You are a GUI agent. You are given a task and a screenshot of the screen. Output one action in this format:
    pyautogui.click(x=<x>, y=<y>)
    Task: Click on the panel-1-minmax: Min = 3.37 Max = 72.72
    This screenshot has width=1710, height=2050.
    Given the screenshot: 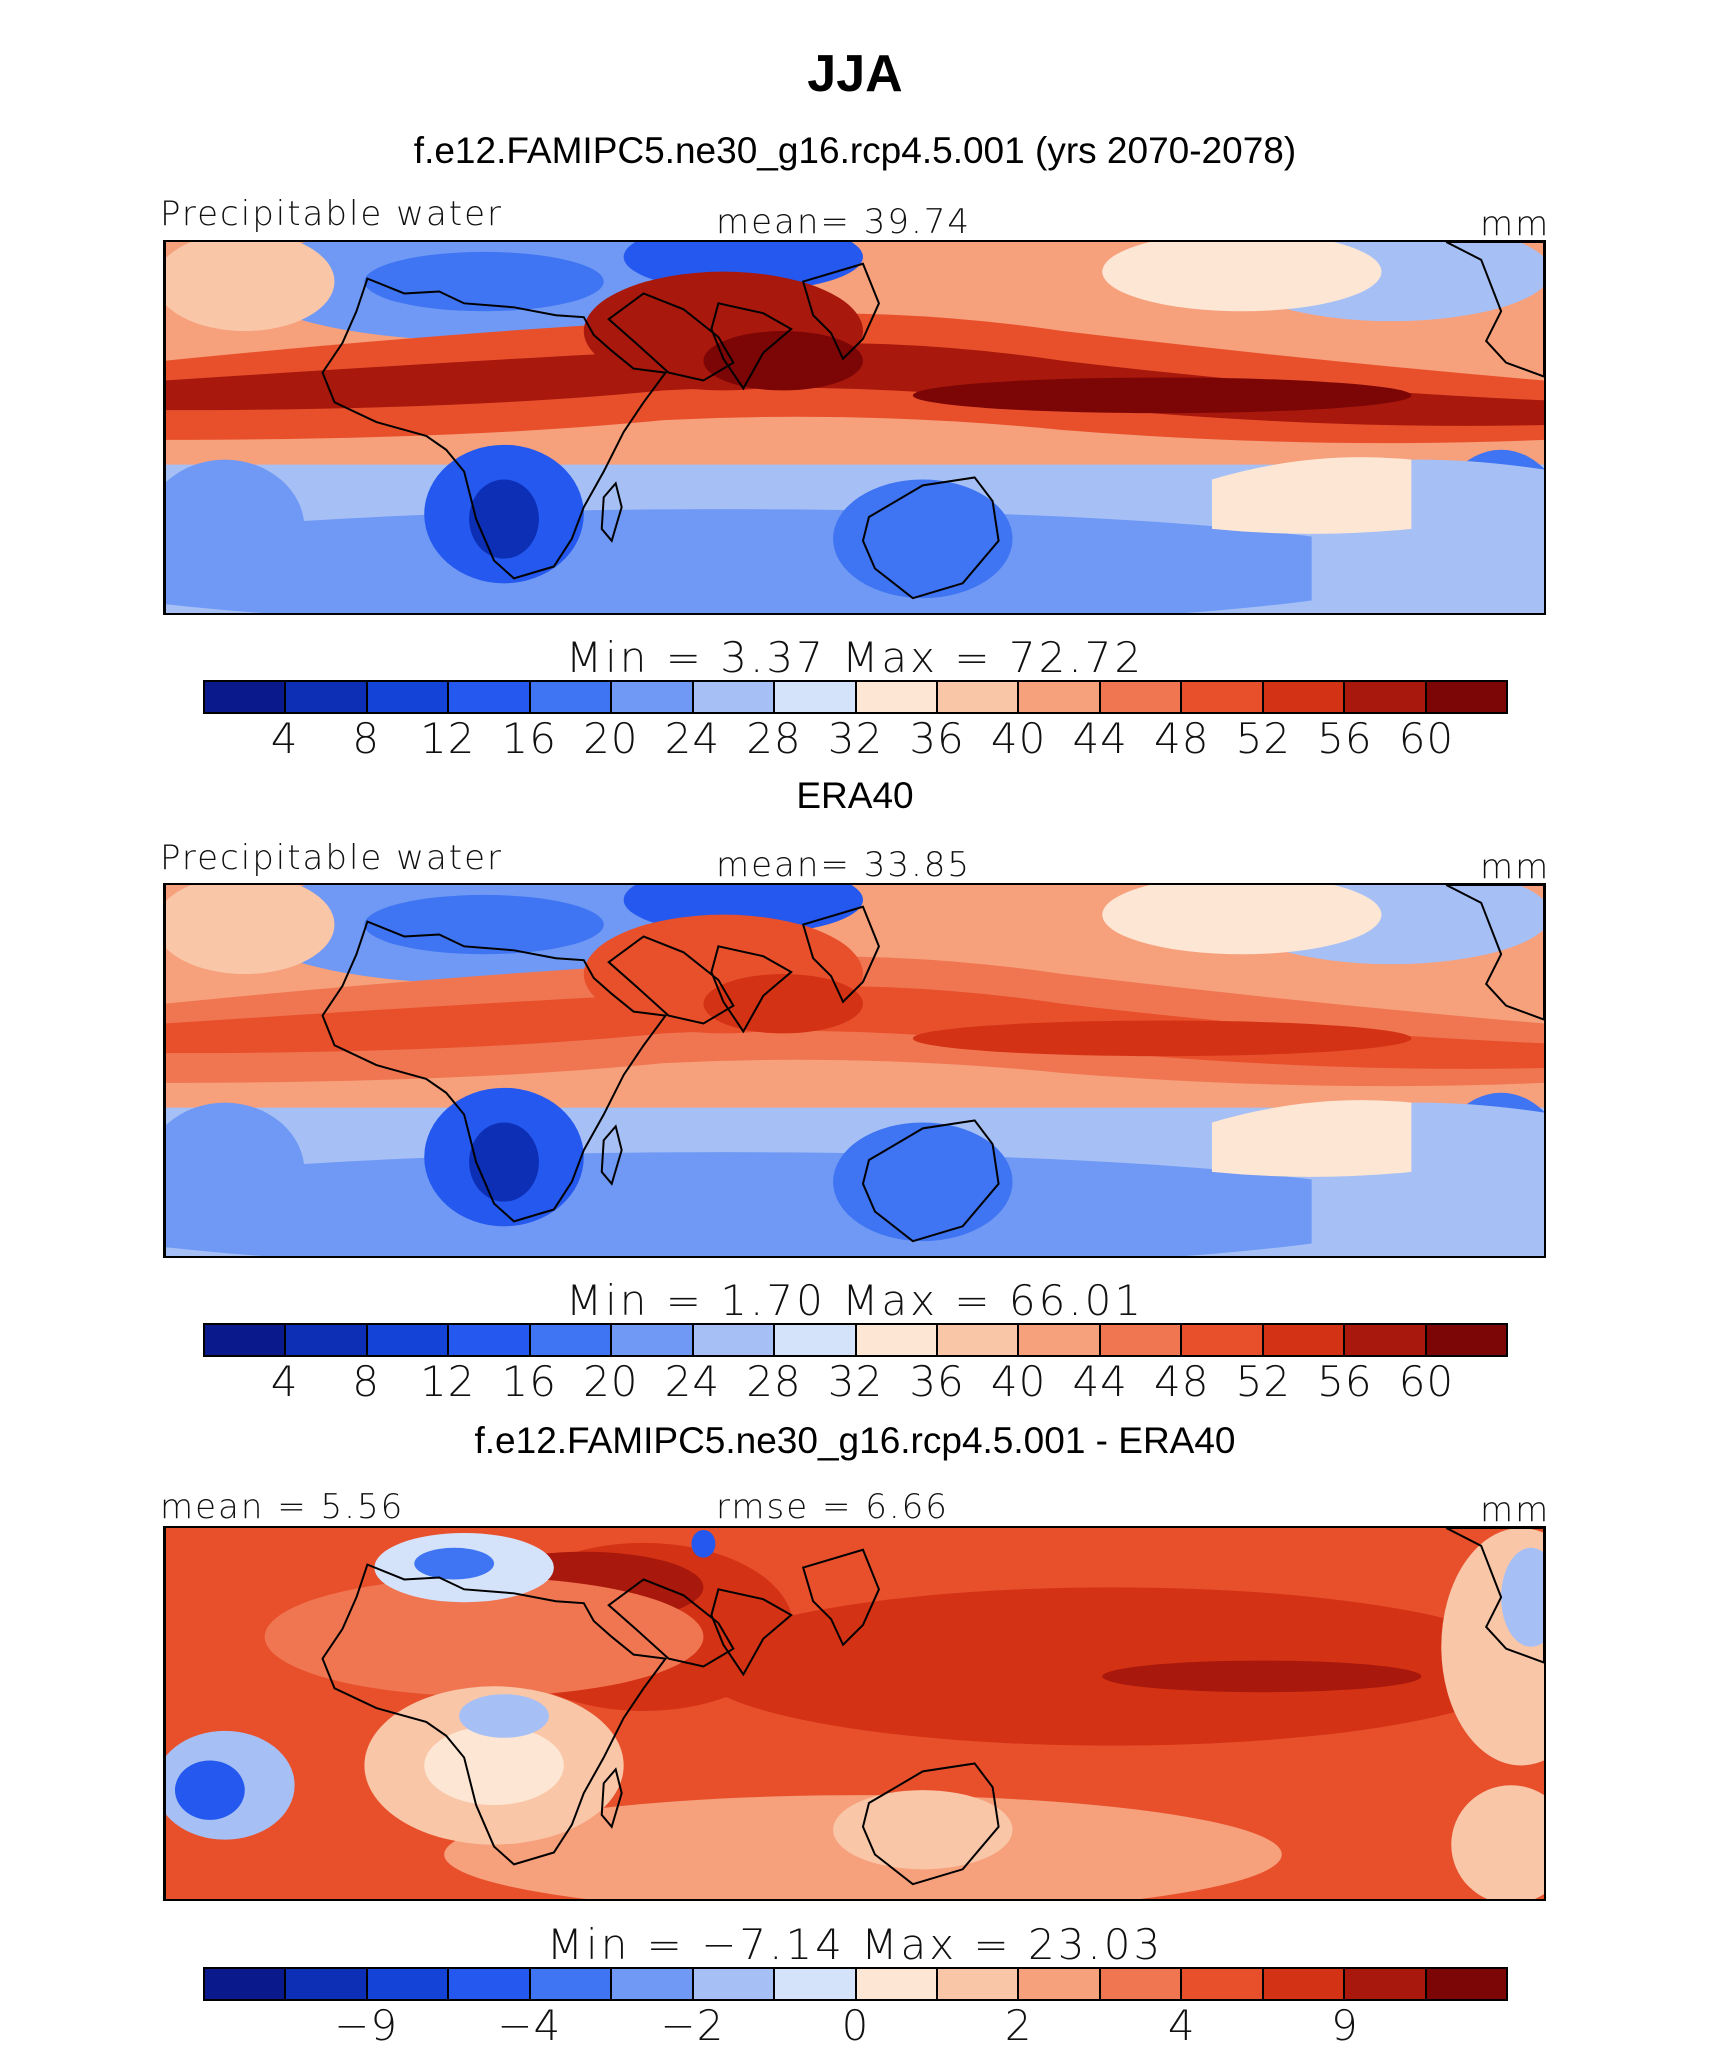 What is the action you would take?
    pyautogui.click(x=855, y=657)
    